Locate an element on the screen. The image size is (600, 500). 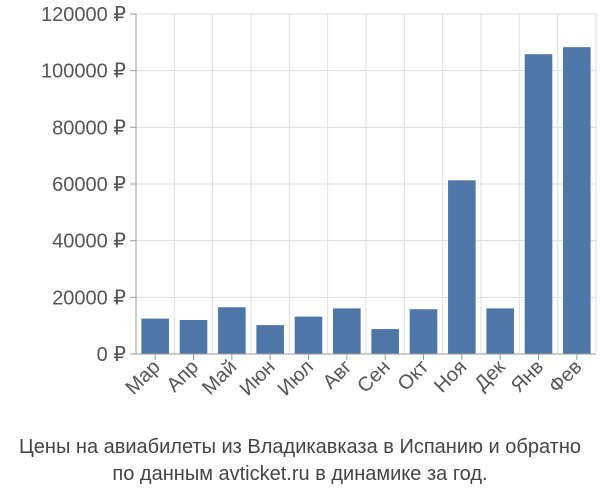
x-tick-label: Май is located at coordinates (219, 377).